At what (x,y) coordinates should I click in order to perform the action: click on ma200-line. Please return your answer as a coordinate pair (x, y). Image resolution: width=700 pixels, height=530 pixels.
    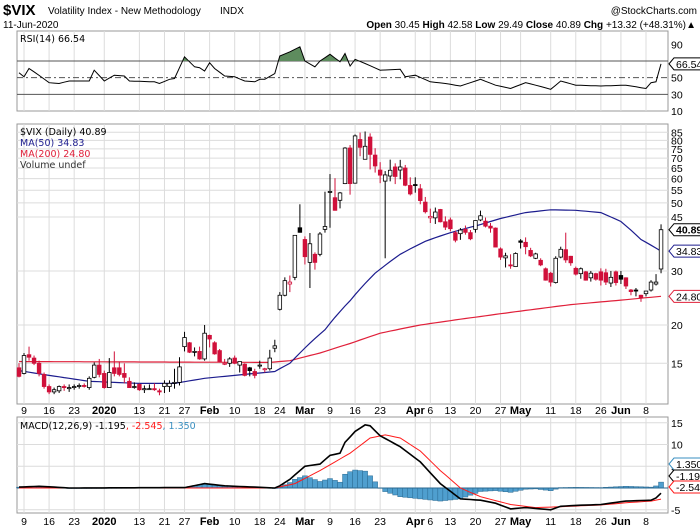
    Looking at the image, I should click on (340, 329).